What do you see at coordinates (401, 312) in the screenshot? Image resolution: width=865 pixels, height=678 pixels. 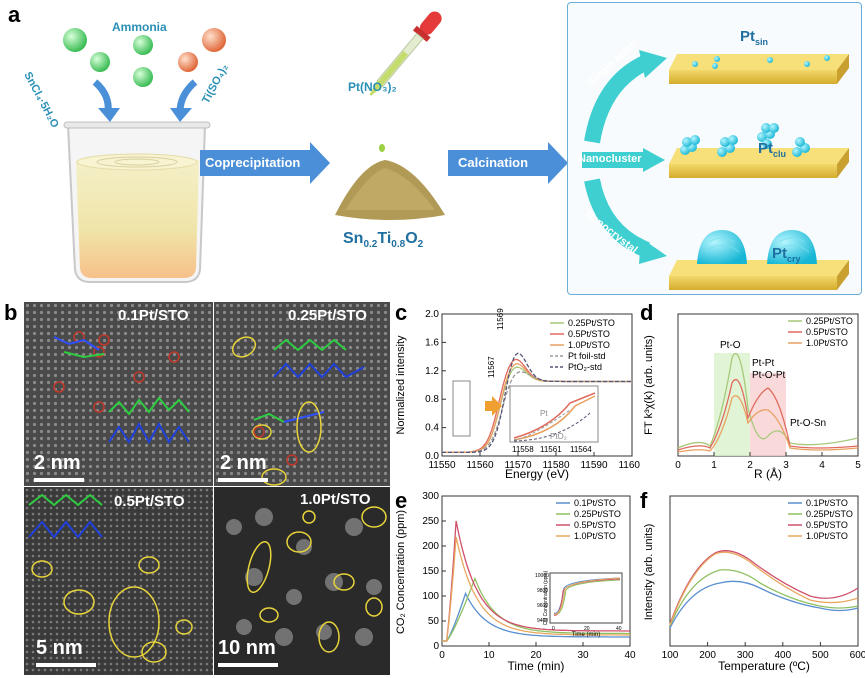 I see `panel-c-label: c` at bounding box center [401, 312].